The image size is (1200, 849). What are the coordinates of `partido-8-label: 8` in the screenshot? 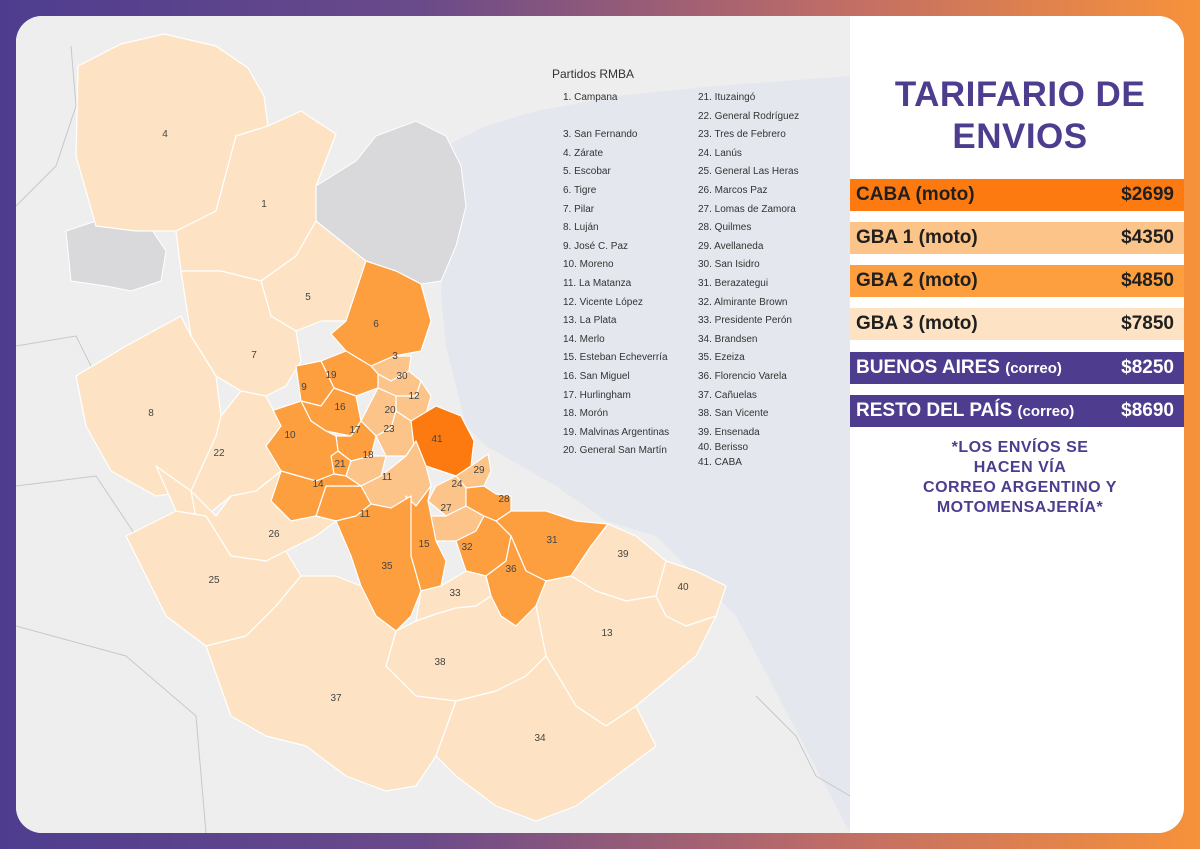 It's located at (151, 413).